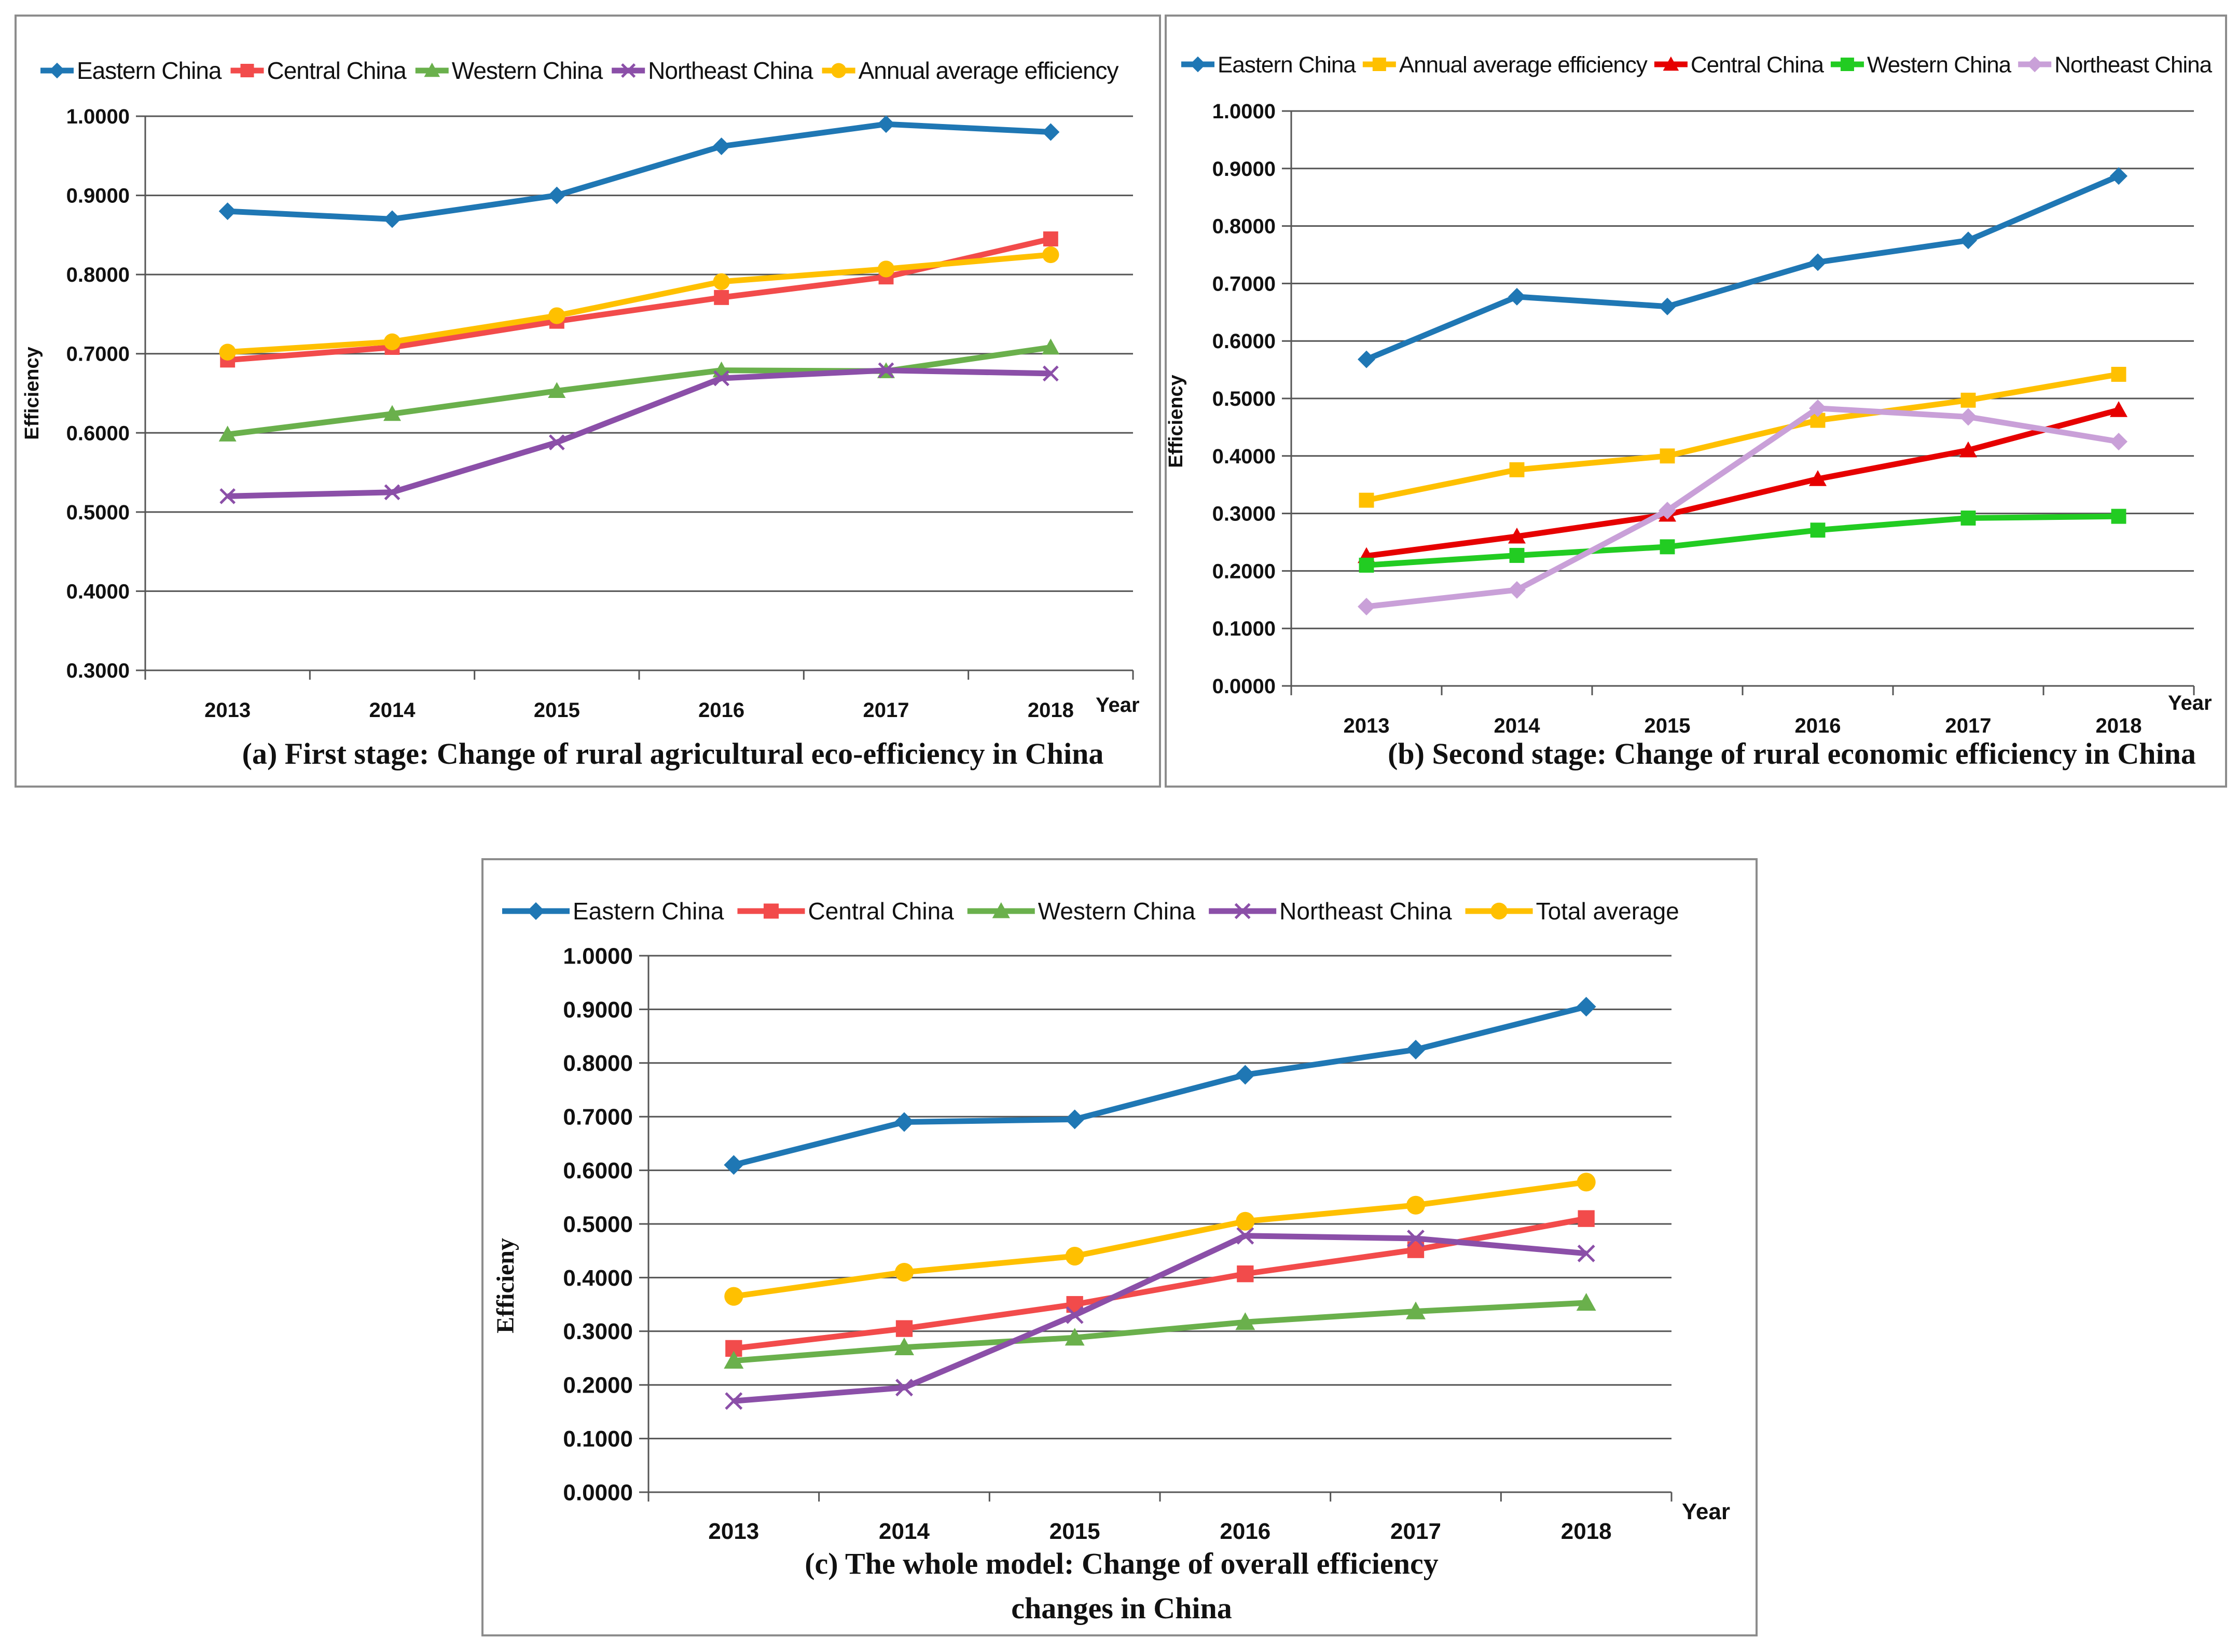 The image size is (2238, 1652). Describe the element at coordinates (1505, 64) in the screenshot. I see `legend-item-annual-average-efficiency: Annual average efficiency` at that location.